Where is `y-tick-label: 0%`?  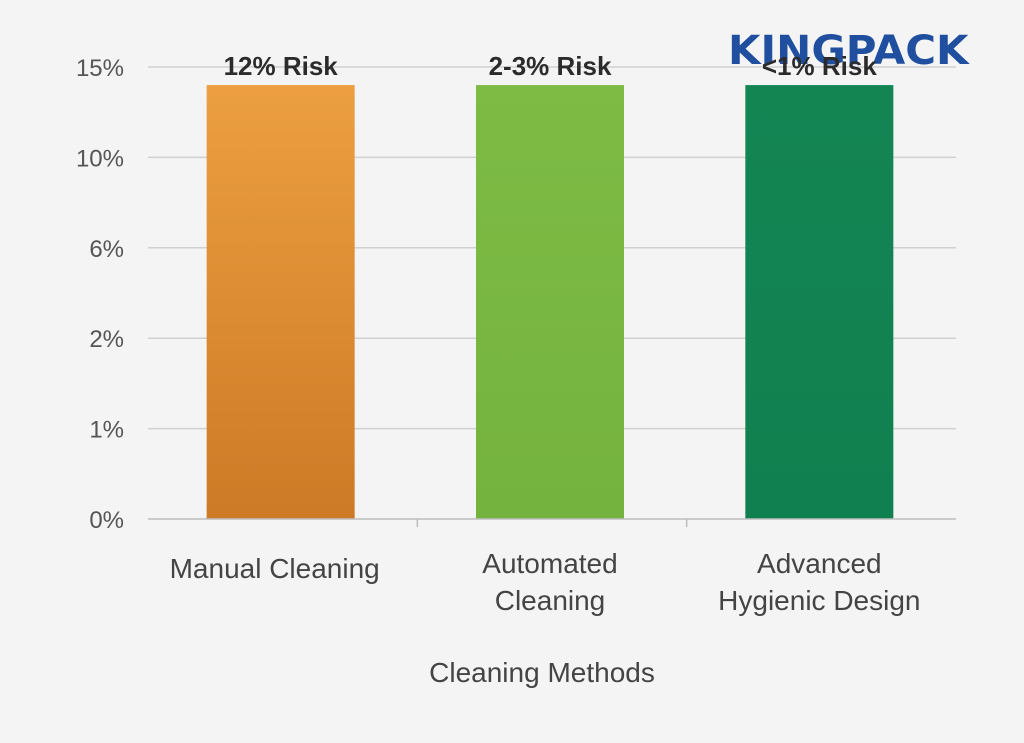 y-tick-label: 0% is located at coordinates (106, 520).